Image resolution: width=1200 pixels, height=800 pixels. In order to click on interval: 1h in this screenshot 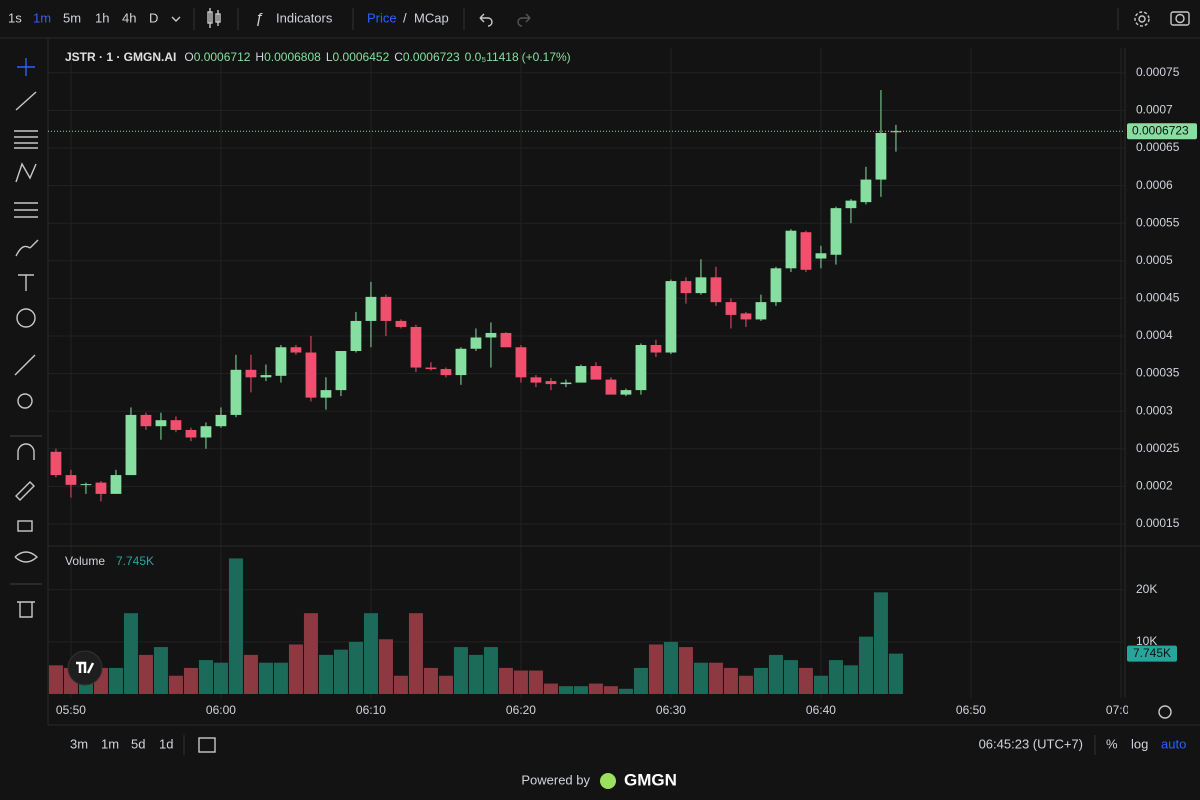, I will do `click(102, 17)`.